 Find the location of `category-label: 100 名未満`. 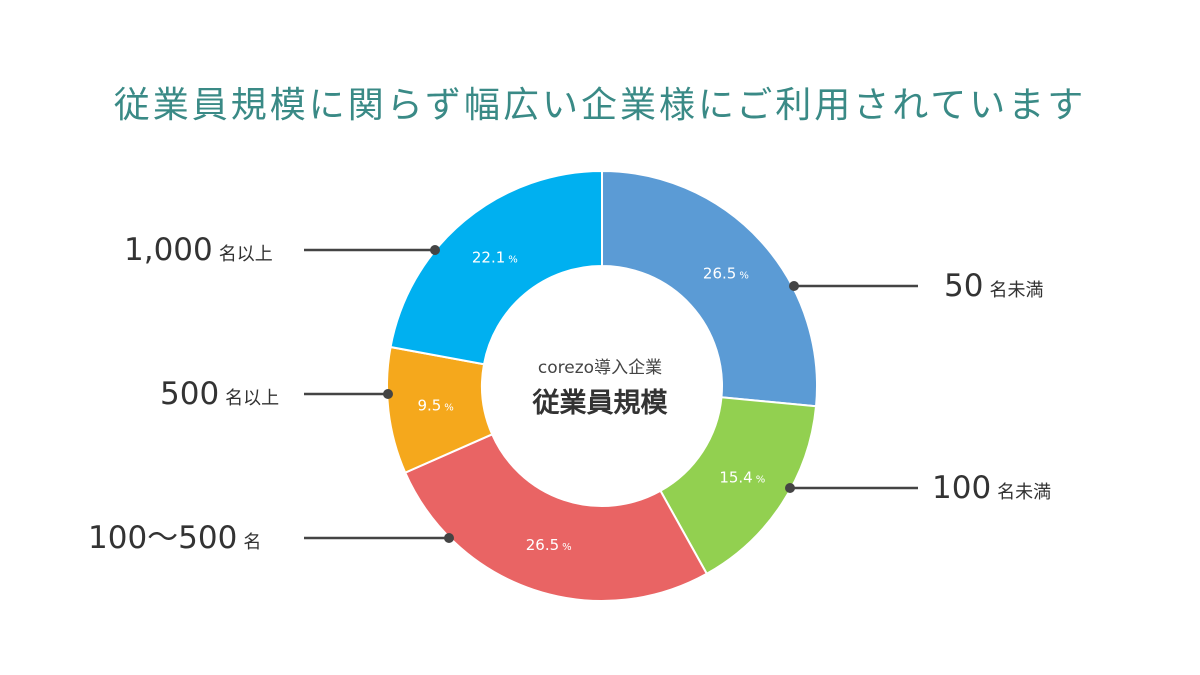

category-label: 100 名未満 is located at coordinates (991, 488).